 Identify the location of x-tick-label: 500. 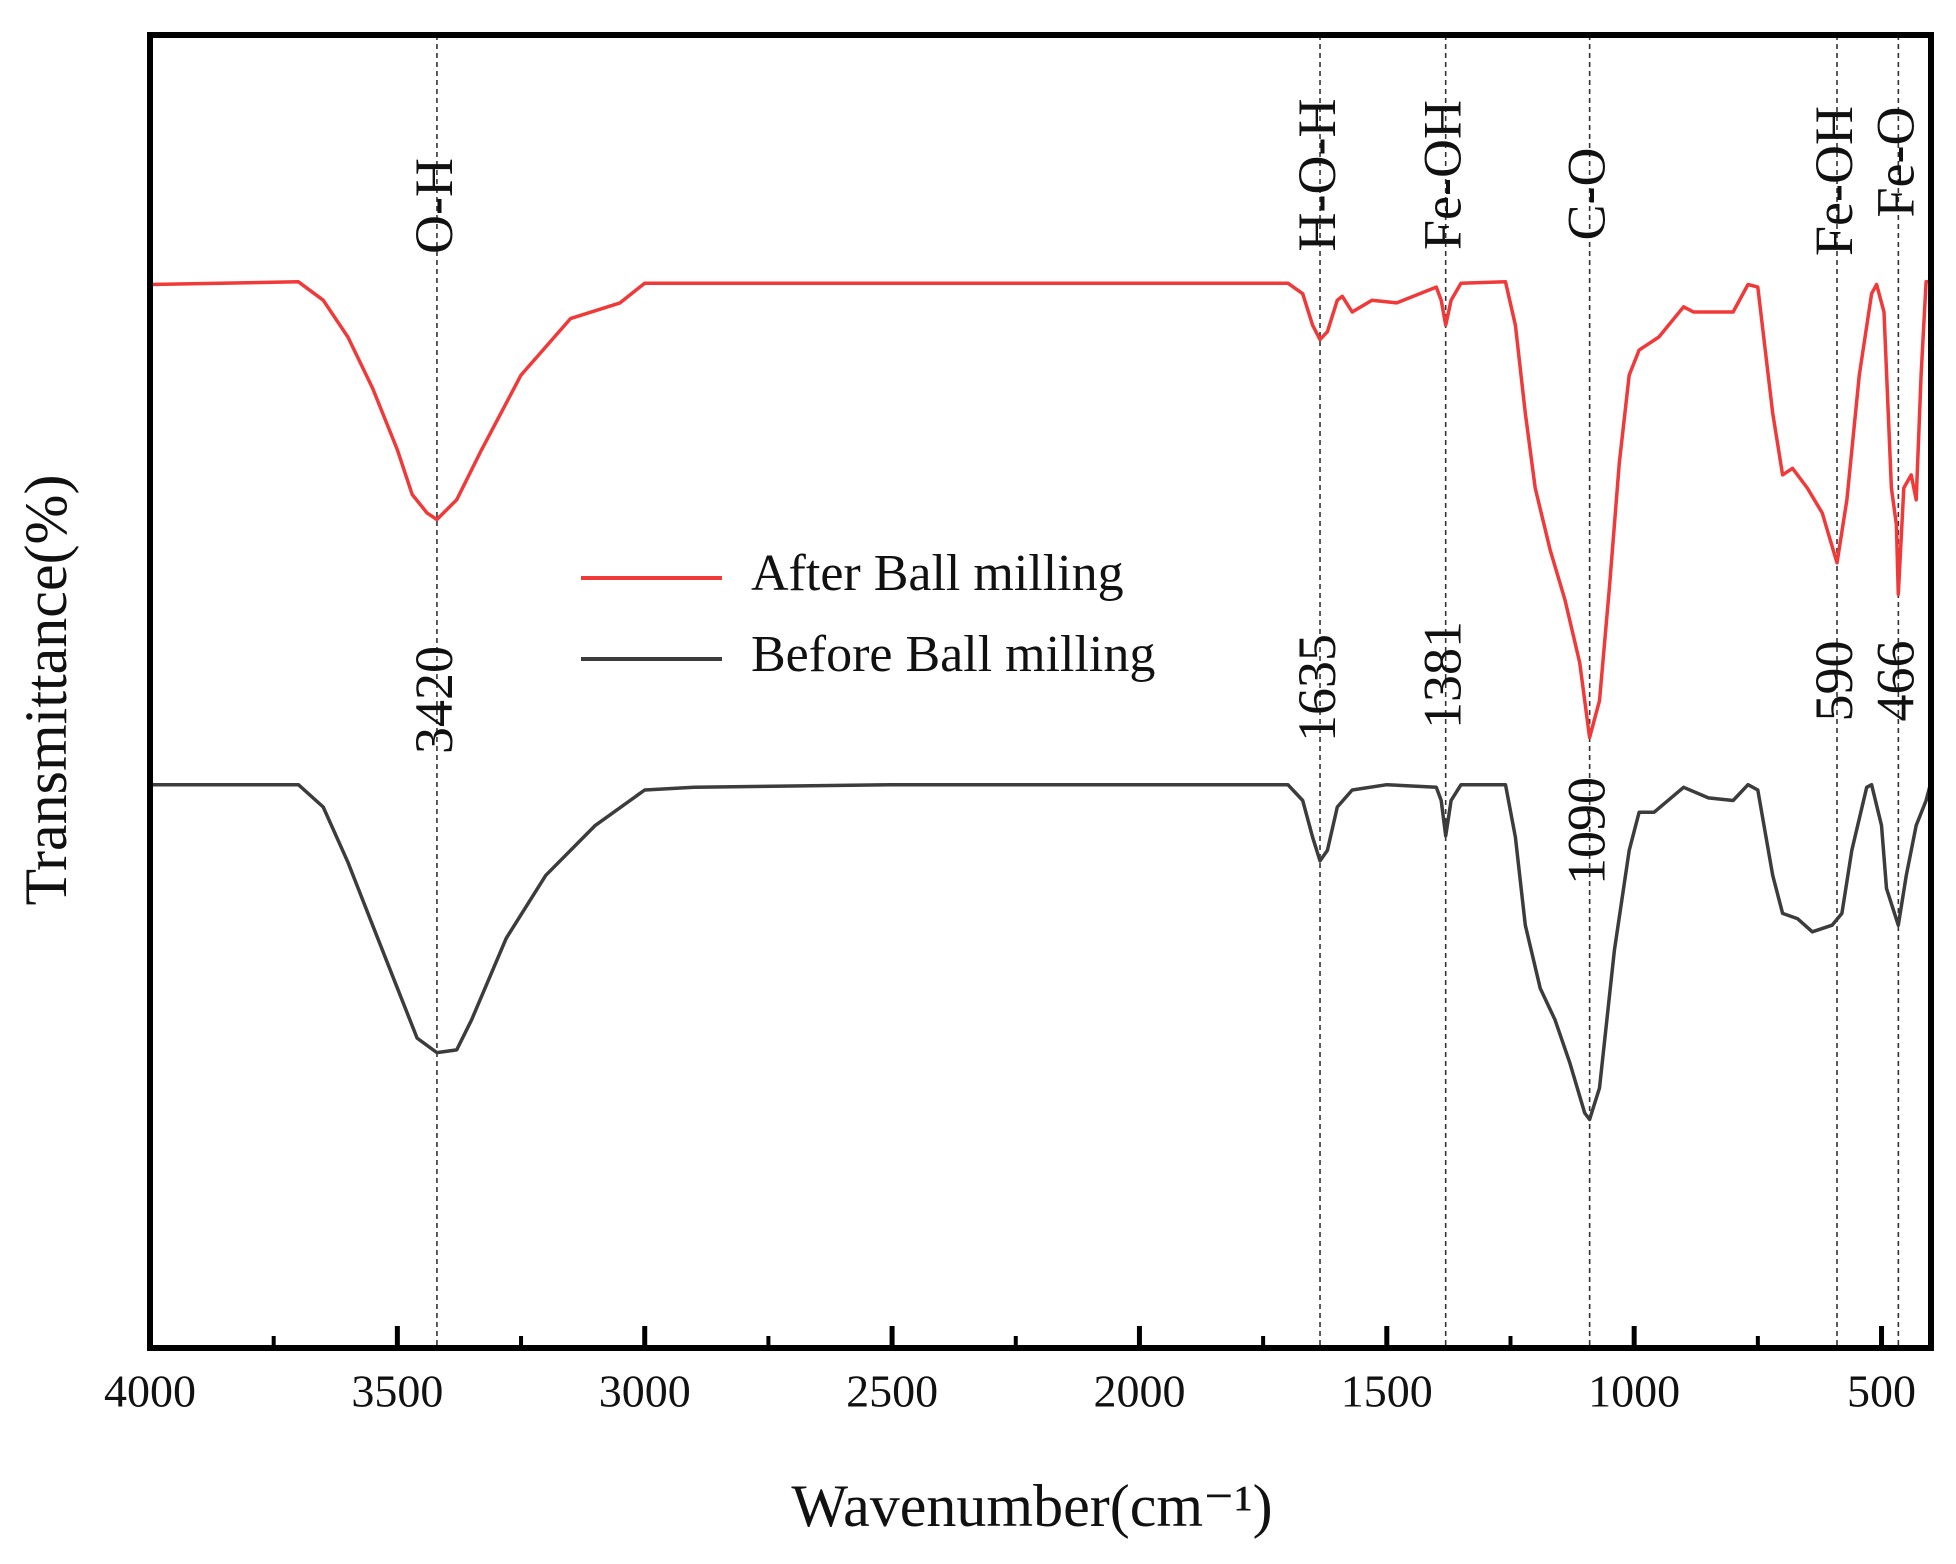
(1881, 1391).